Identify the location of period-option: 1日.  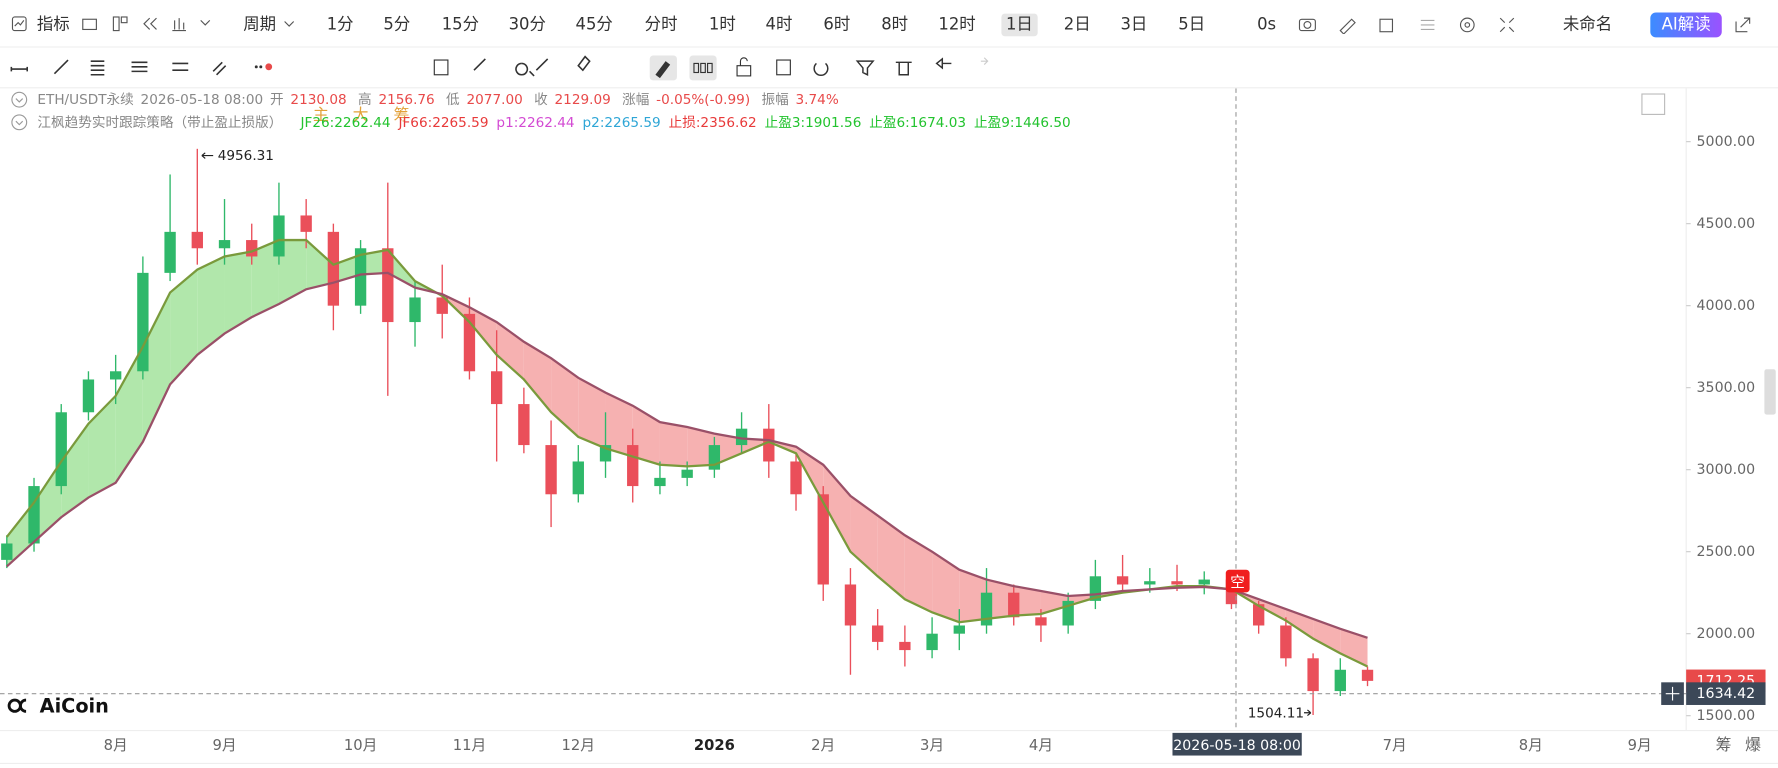
(1019, 25).